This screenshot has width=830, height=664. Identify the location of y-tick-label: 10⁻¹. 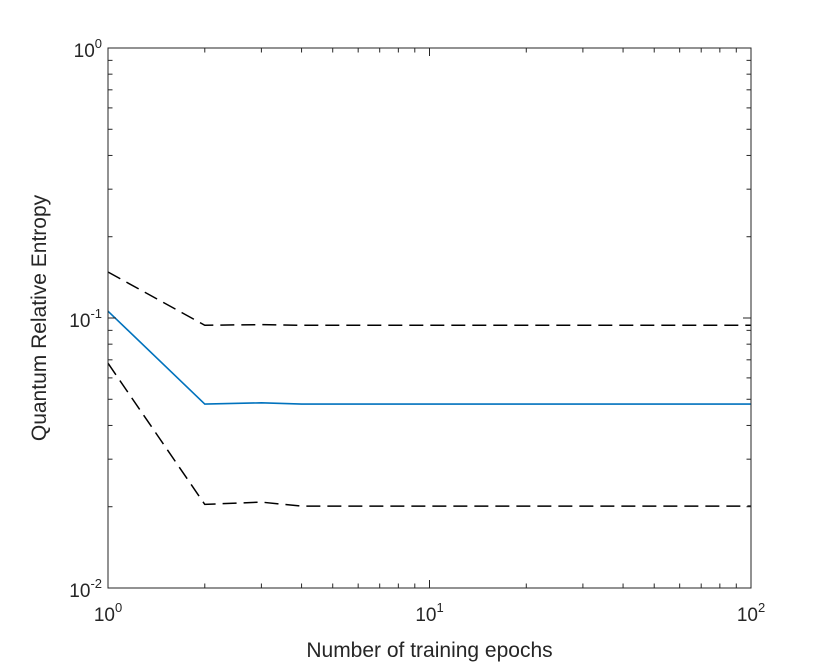
(85, 319).